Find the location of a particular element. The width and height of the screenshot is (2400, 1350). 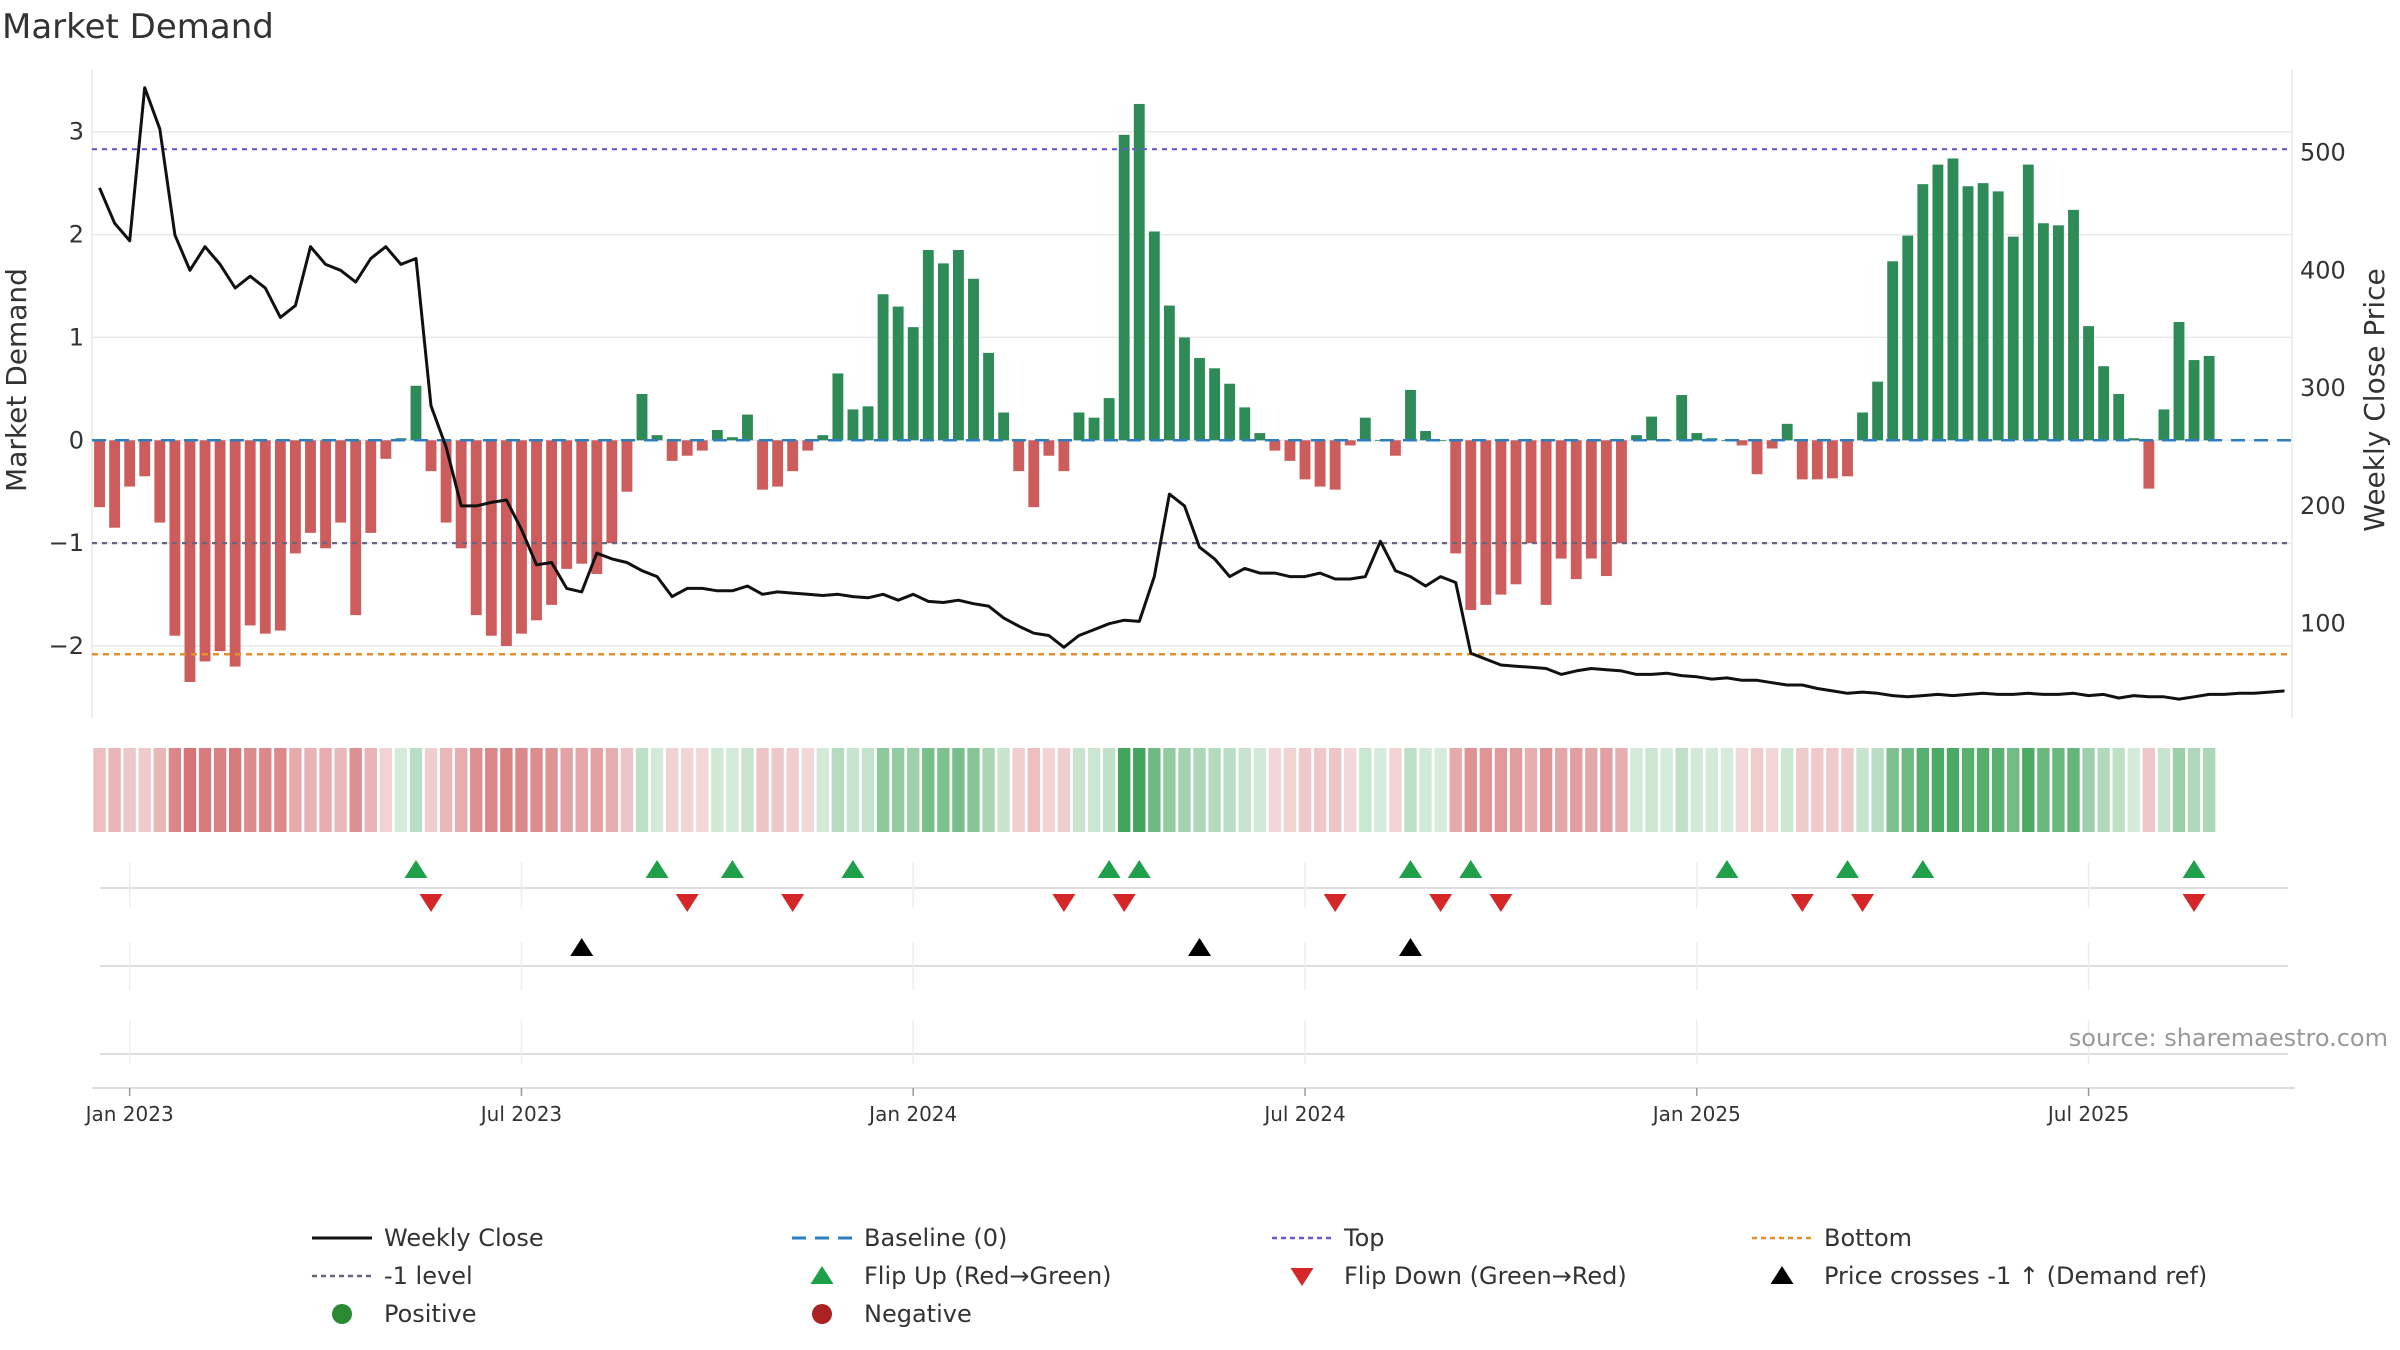

y2-tick-label: 300 is located at coordinates (2323, 388).